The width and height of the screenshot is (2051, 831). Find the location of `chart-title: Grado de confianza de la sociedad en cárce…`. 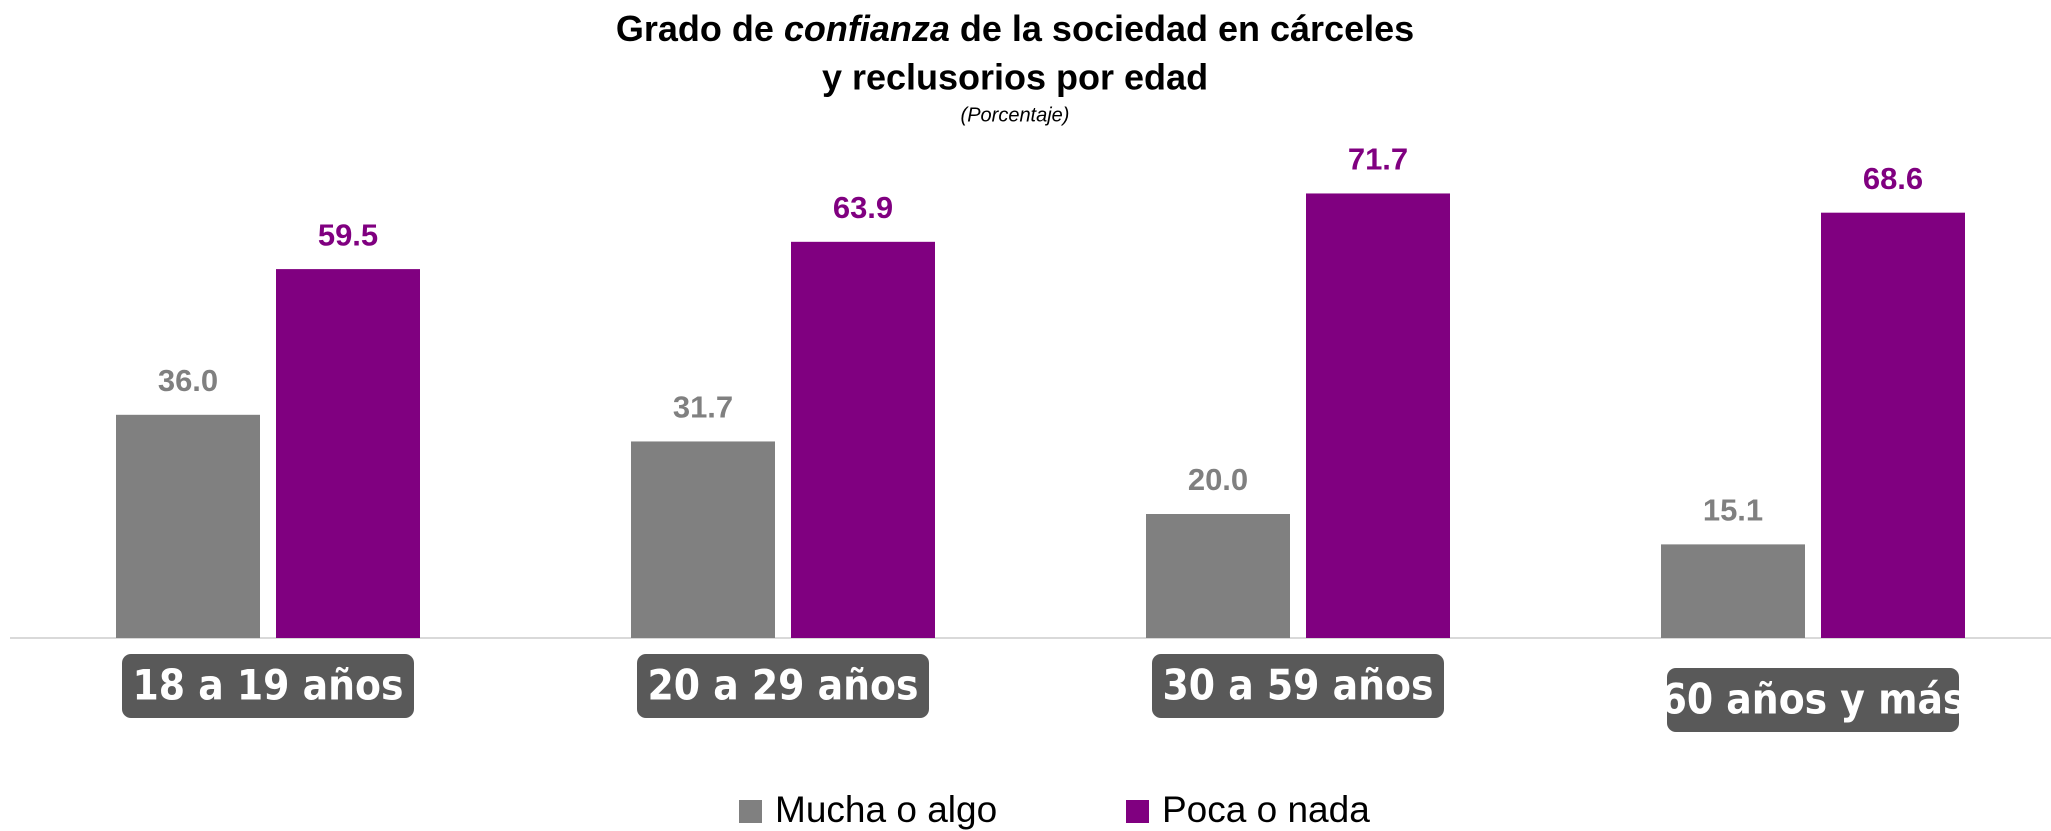

chart-title: Grado de confianza de la sociedad en cárce… is located at coordinates (1015, 28).